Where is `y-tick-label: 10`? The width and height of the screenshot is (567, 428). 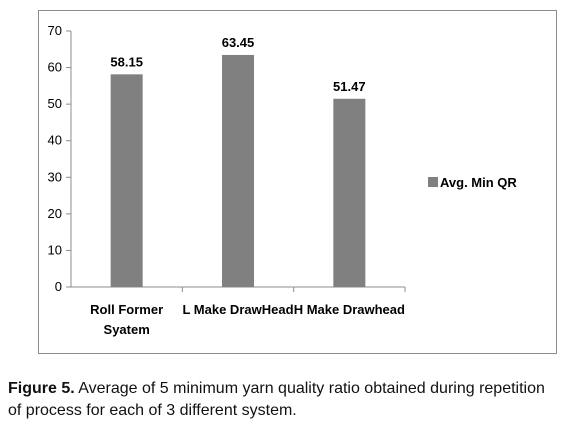
y-tick-label: 10 is located at coordinates (55, 249).